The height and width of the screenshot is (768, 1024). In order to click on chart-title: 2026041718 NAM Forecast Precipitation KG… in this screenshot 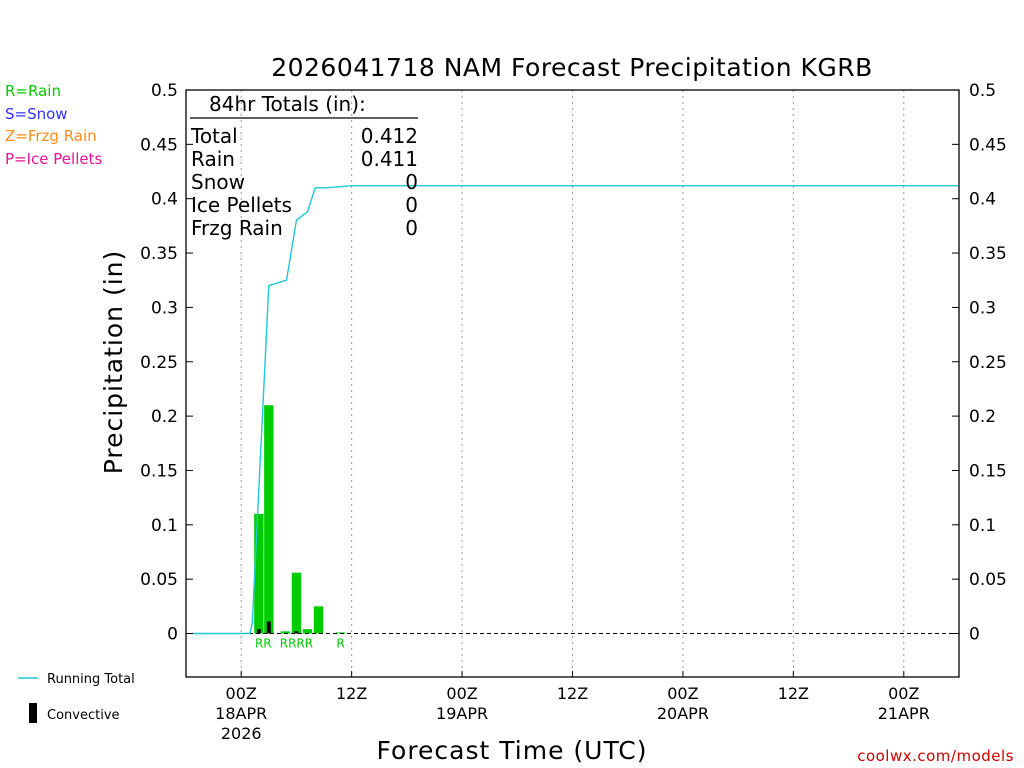, I will do `click(572, 67)`.